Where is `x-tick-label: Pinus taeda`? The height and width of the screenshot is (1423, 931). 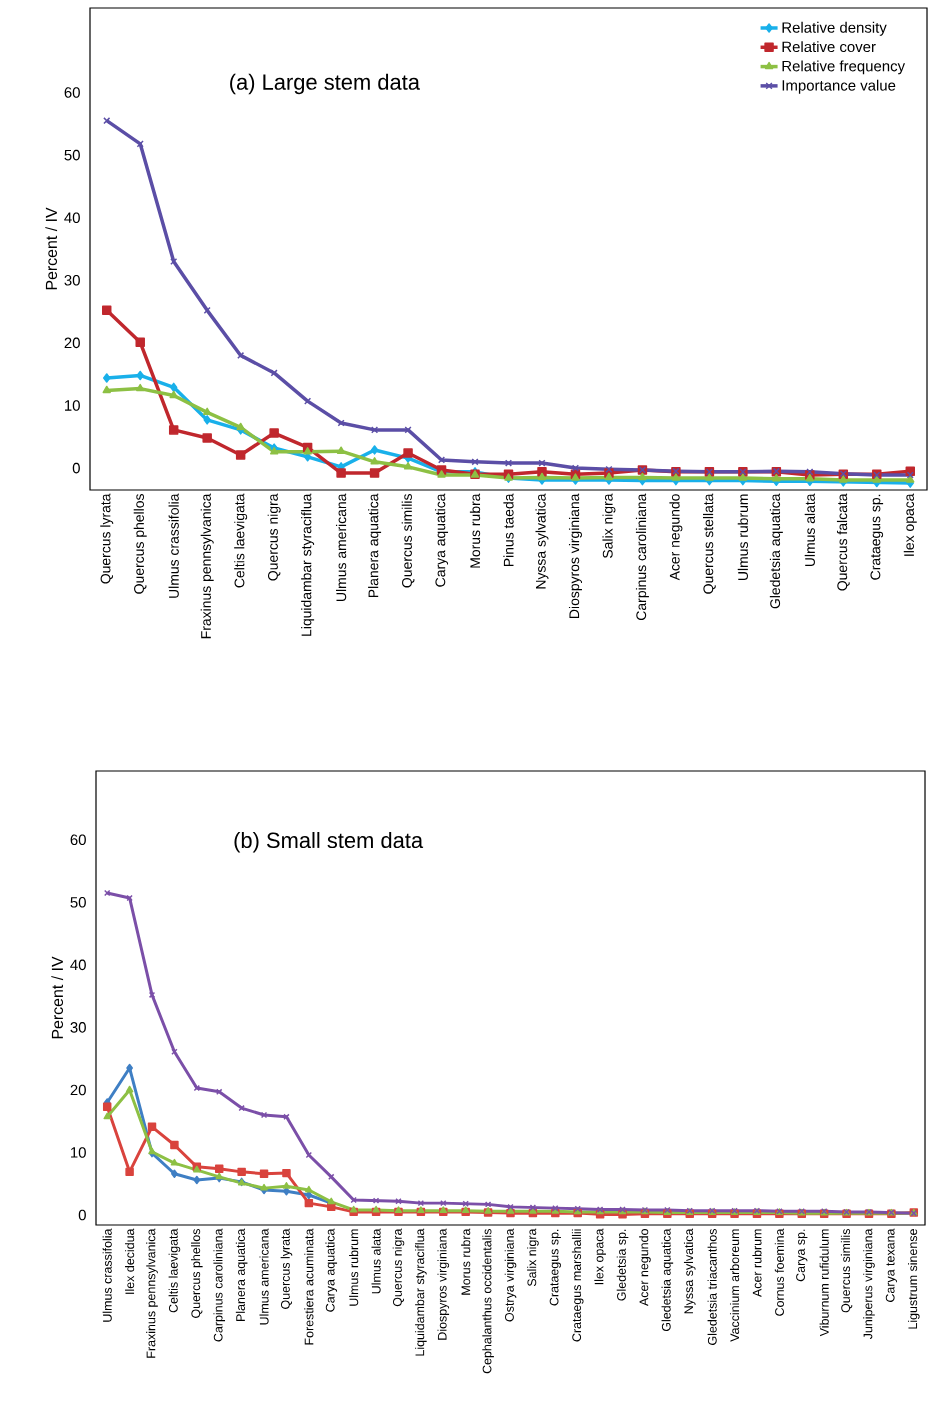
x-tick-label: Pinus taeda is located at coordinates (508, 530).